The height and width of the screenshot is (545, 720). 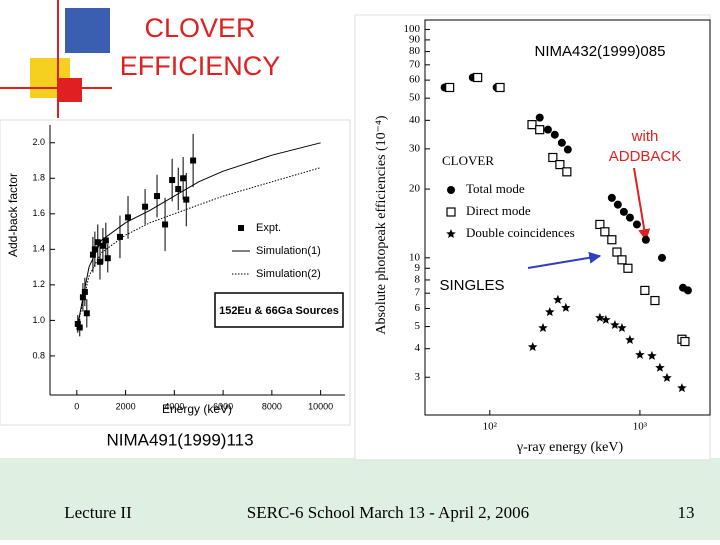 I want to click on legend-label: Simulation(2), so click(x=288, y=274).